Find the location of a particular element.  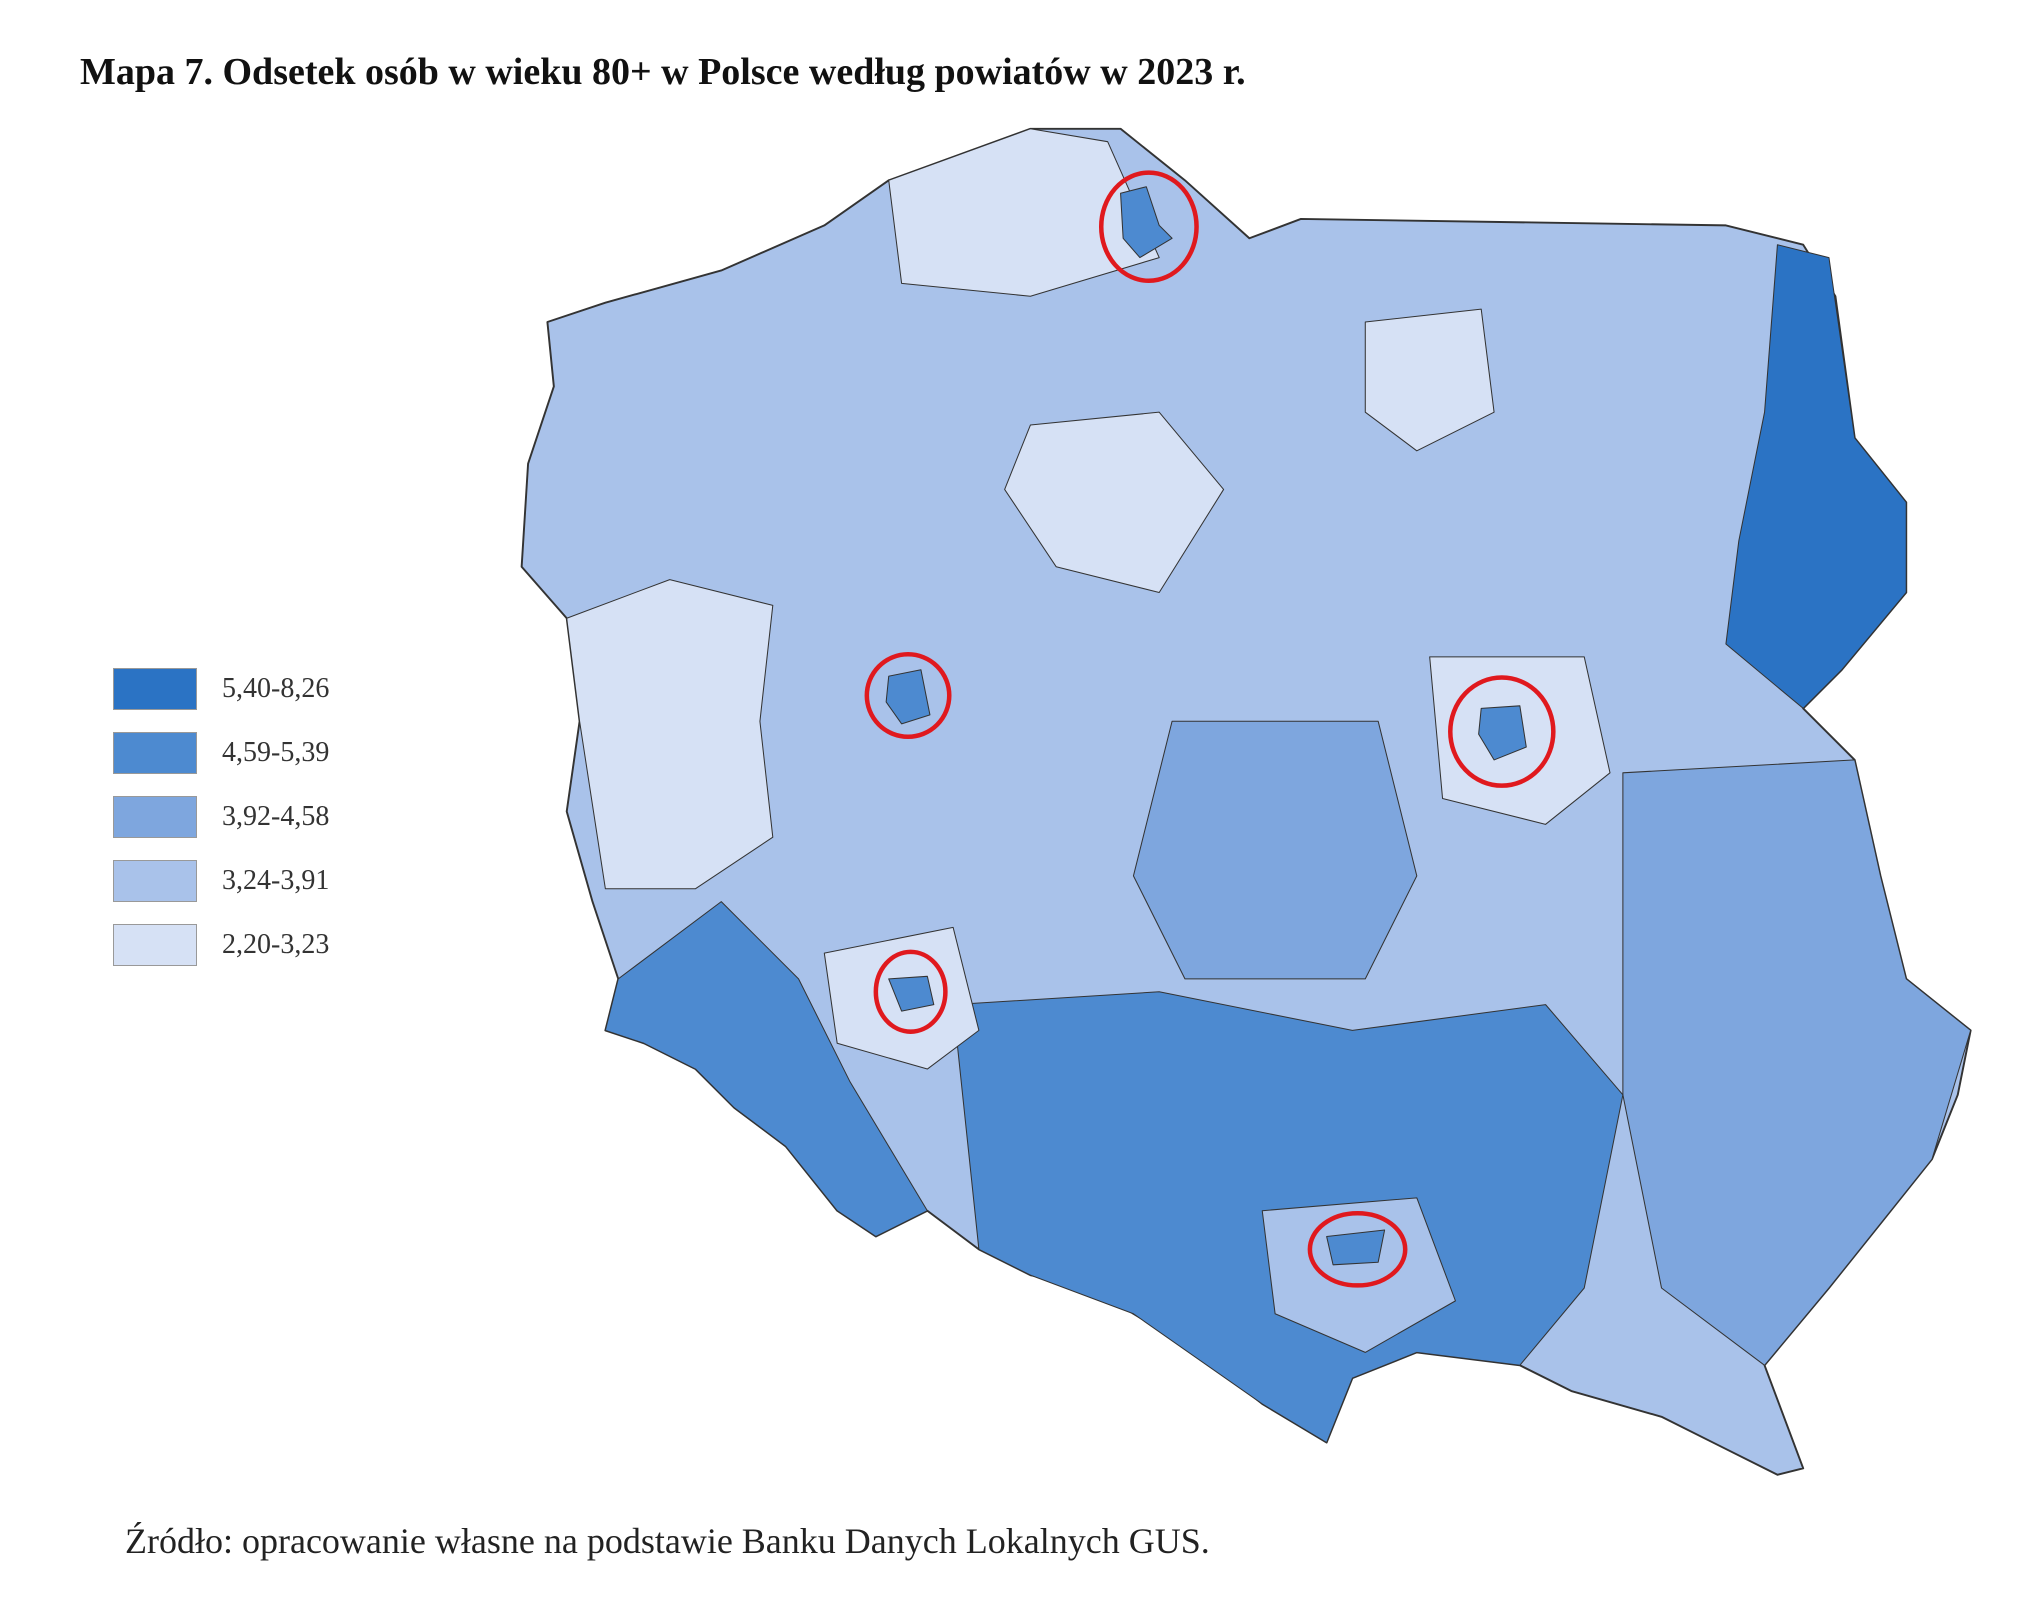

city-wroclaw is located at coordinates (911, 993).